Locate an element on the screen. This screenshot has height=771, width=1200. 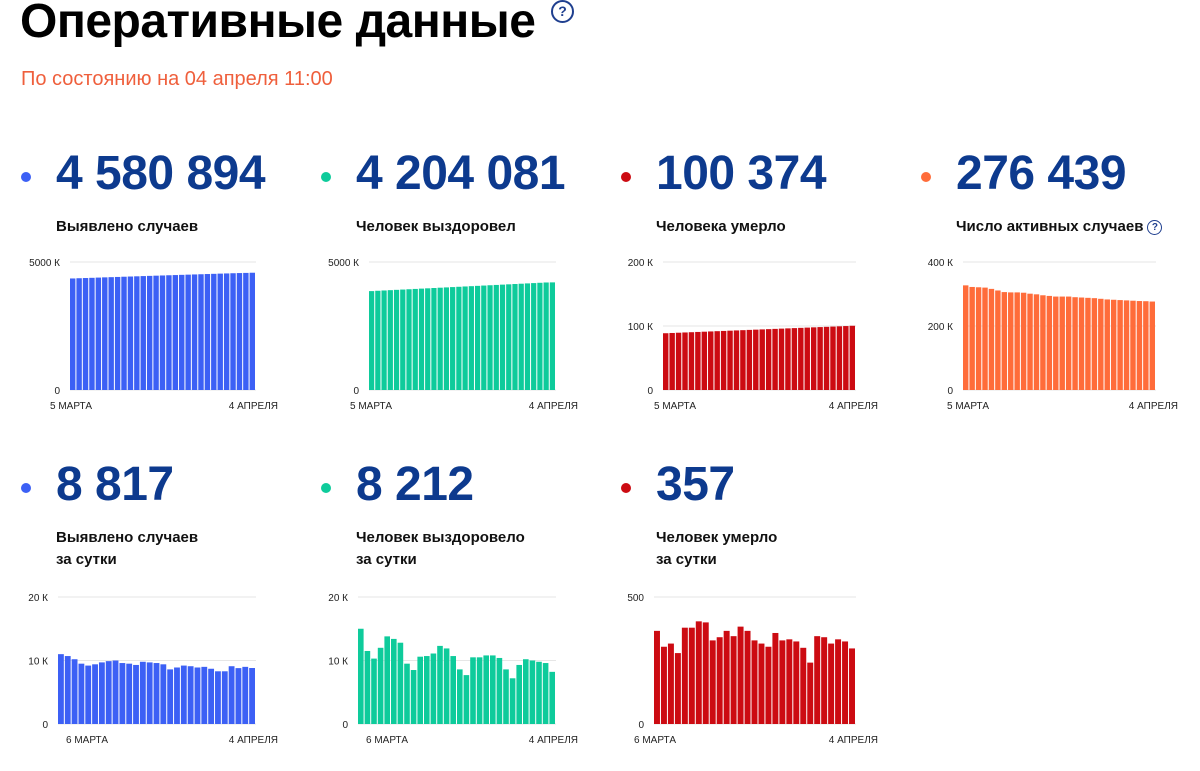
stat-label-line1: Число активных случаев is located at coordinates (1050, 226).